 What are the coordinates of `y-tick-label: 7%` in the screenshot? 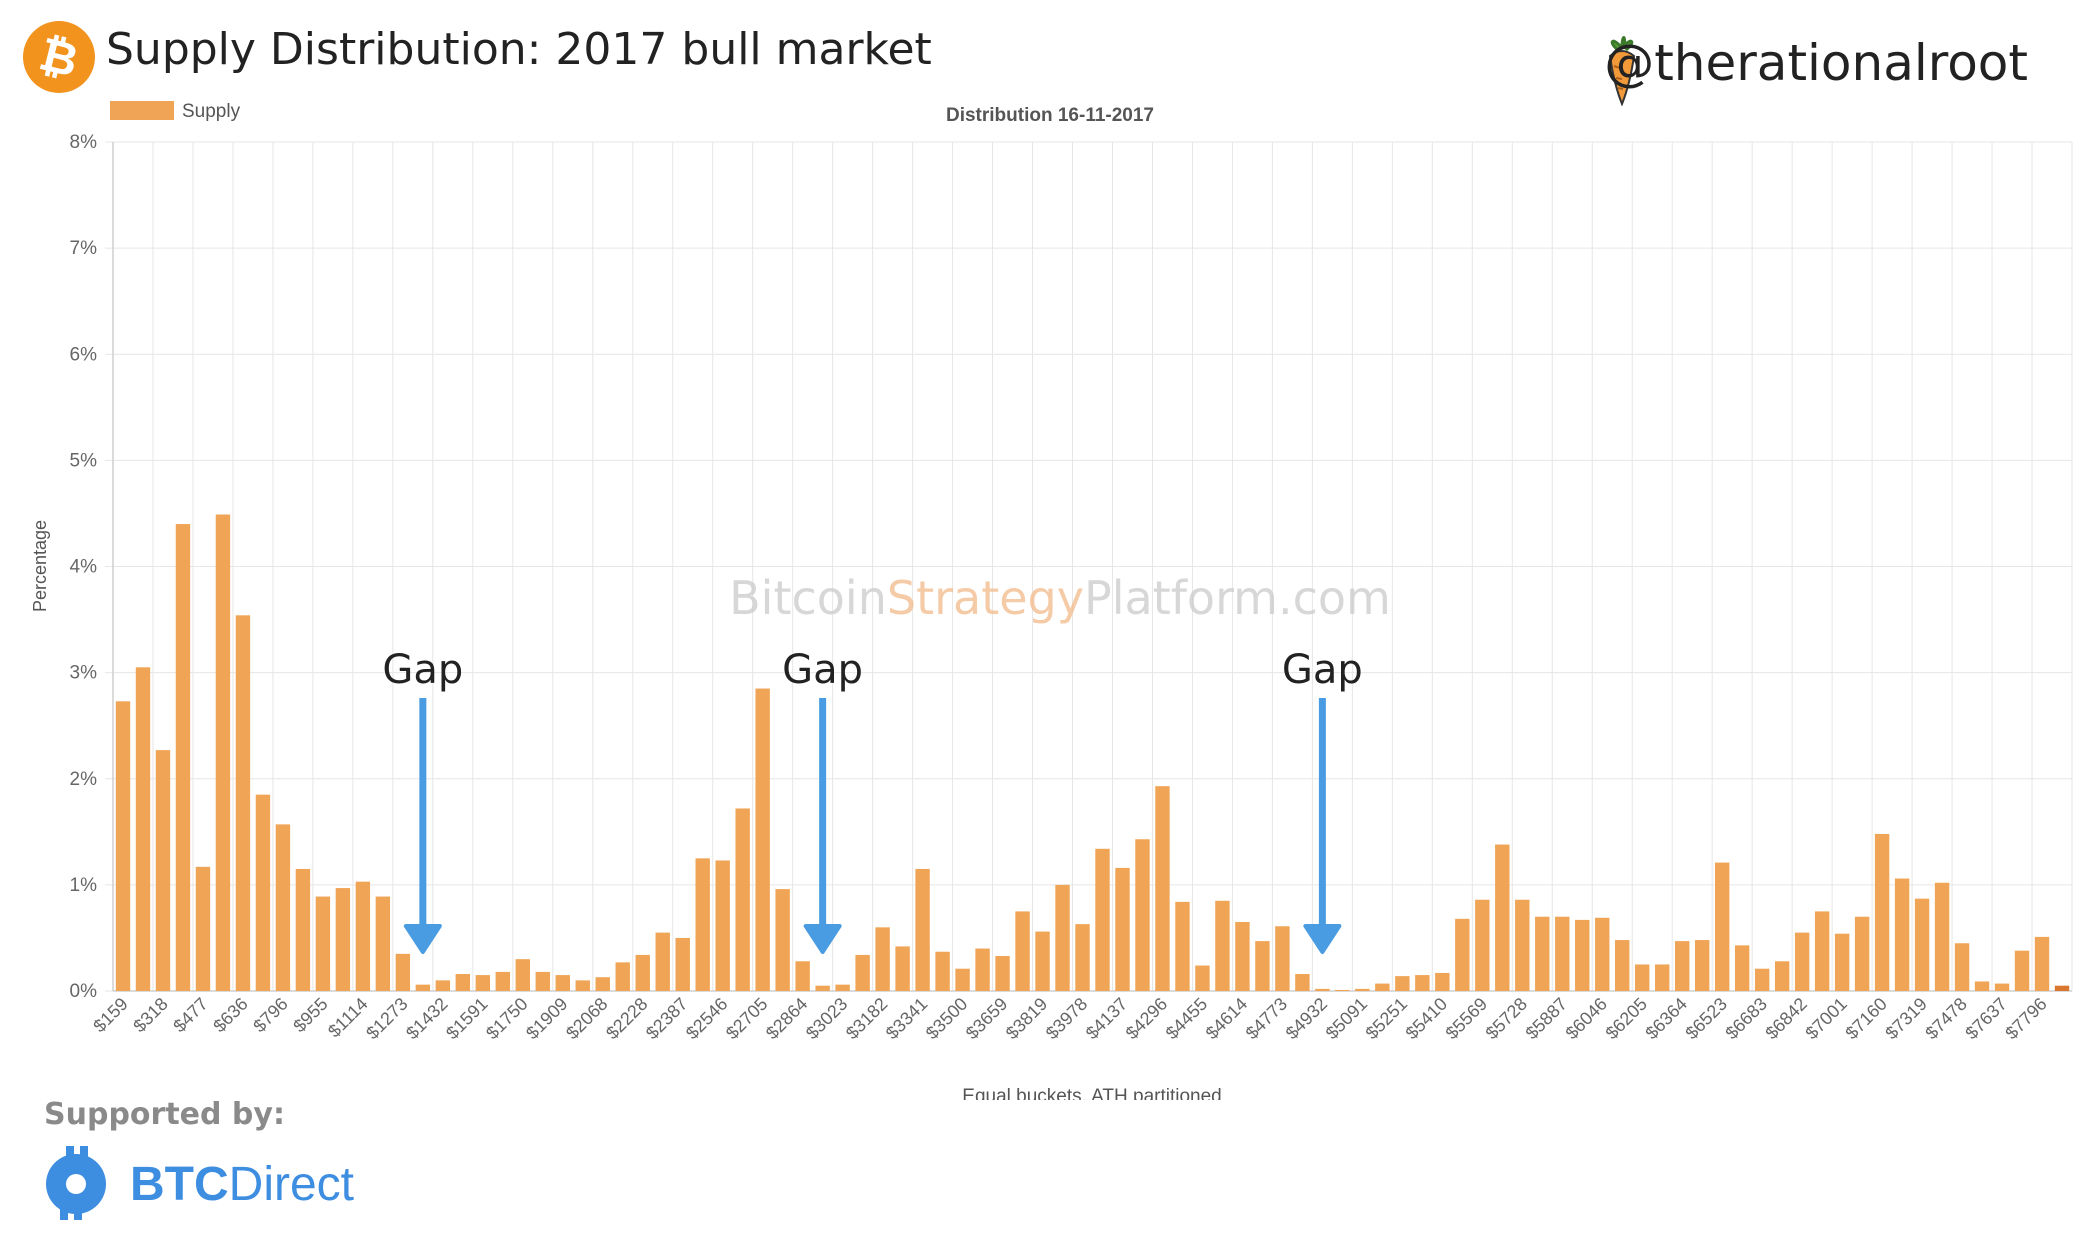 It's located at (84, 248).